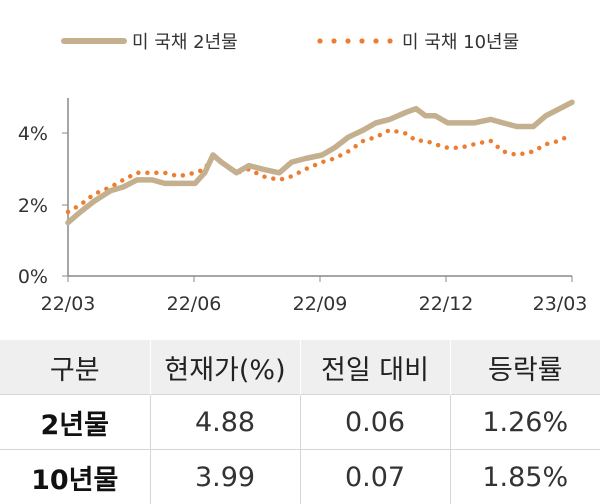 This screenshot has height=504, width=600. I want to click on legend-label-10y: 미 국채 10년물, so click(460, 42).